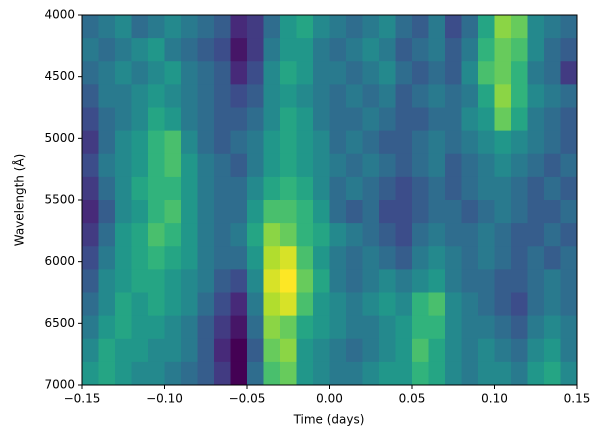  Describe the element at coordinates (59, 200) in the screenshot. I see `y-tick-label: 5500` at that location.